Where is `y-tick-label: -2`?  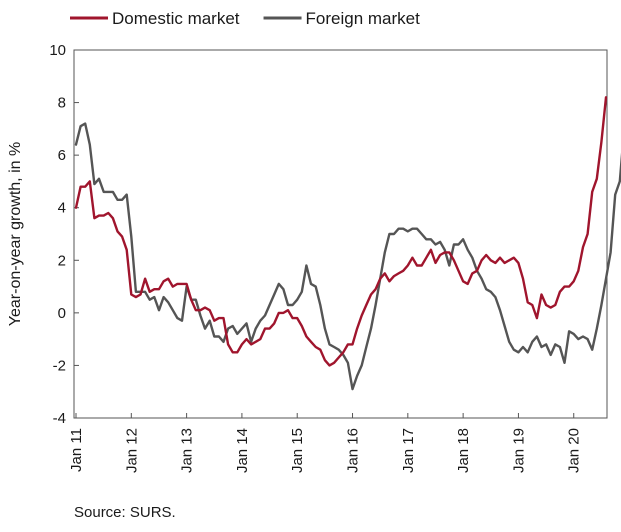
y-tick-label: -2 is located at coordinates (59, 365).